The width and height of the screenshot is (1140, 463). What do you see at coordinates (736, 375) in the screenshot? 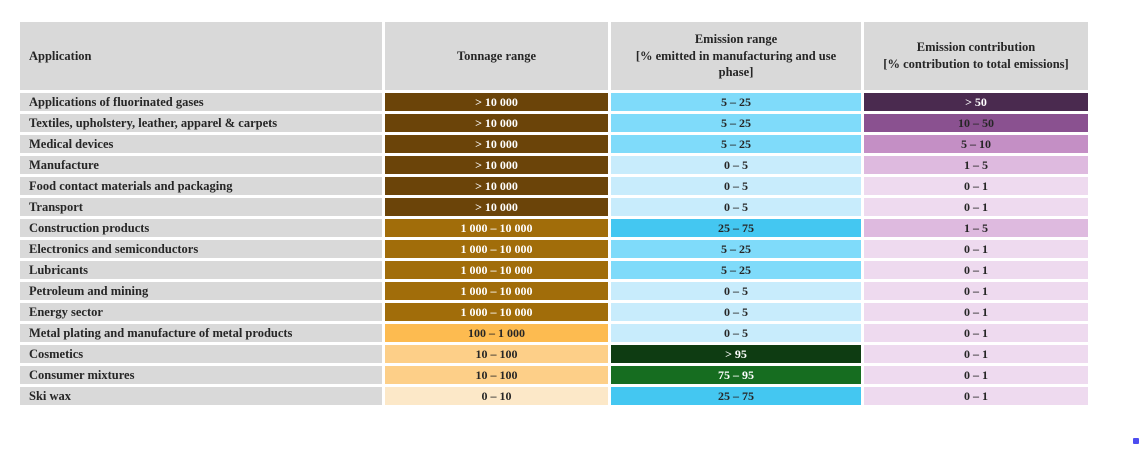
I see `emission-cell: 75 – 95` at bounding box center [736, 375].